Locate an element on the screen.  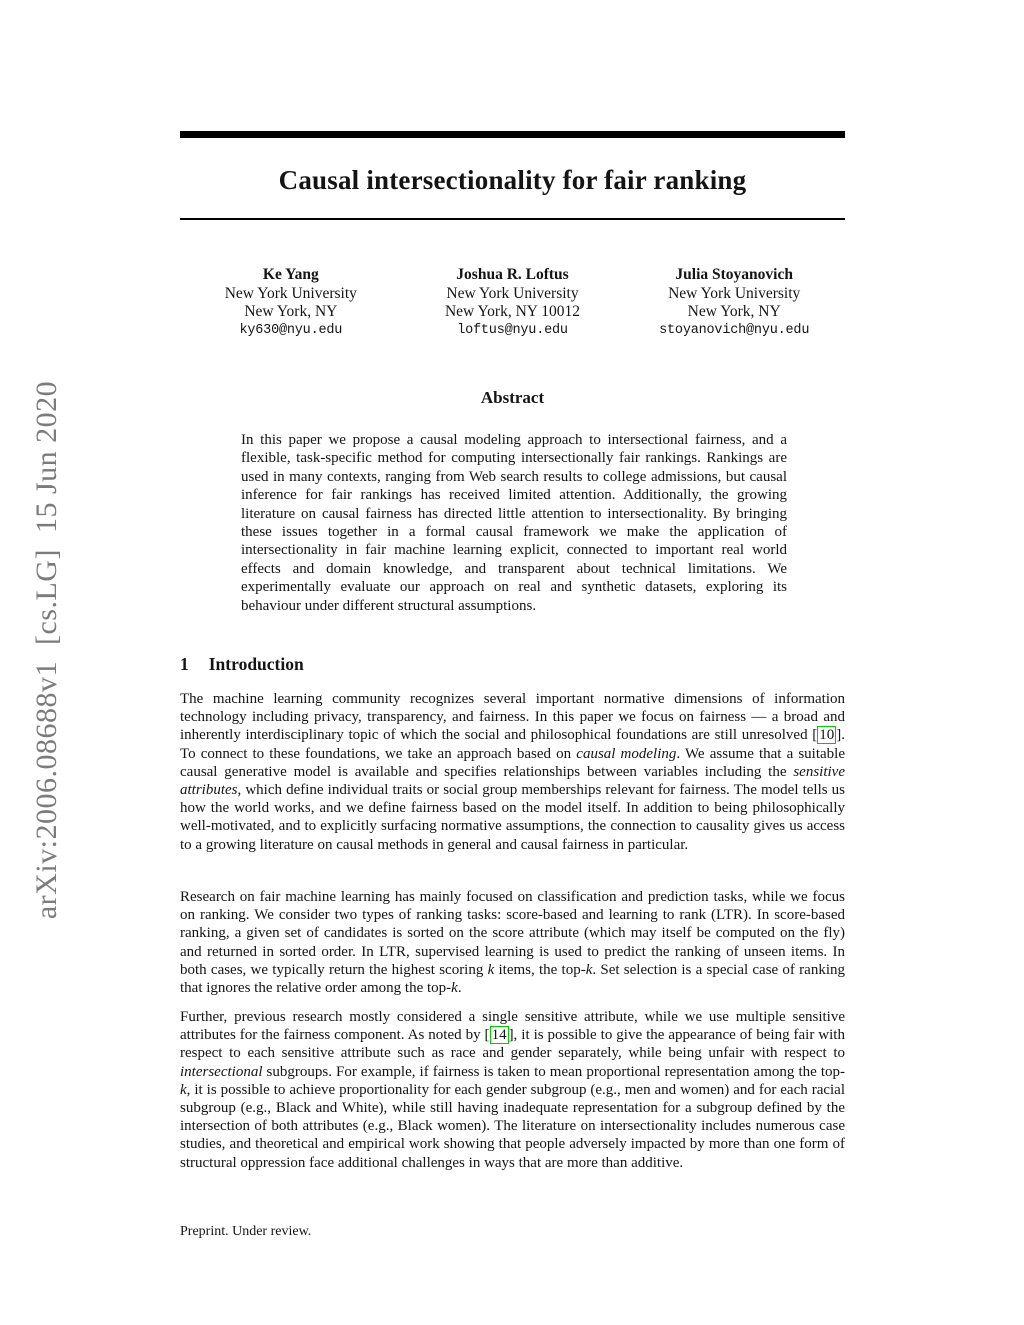
preprint-footer-note: Preprint. Under review. is located at coordinates (246, 1231).